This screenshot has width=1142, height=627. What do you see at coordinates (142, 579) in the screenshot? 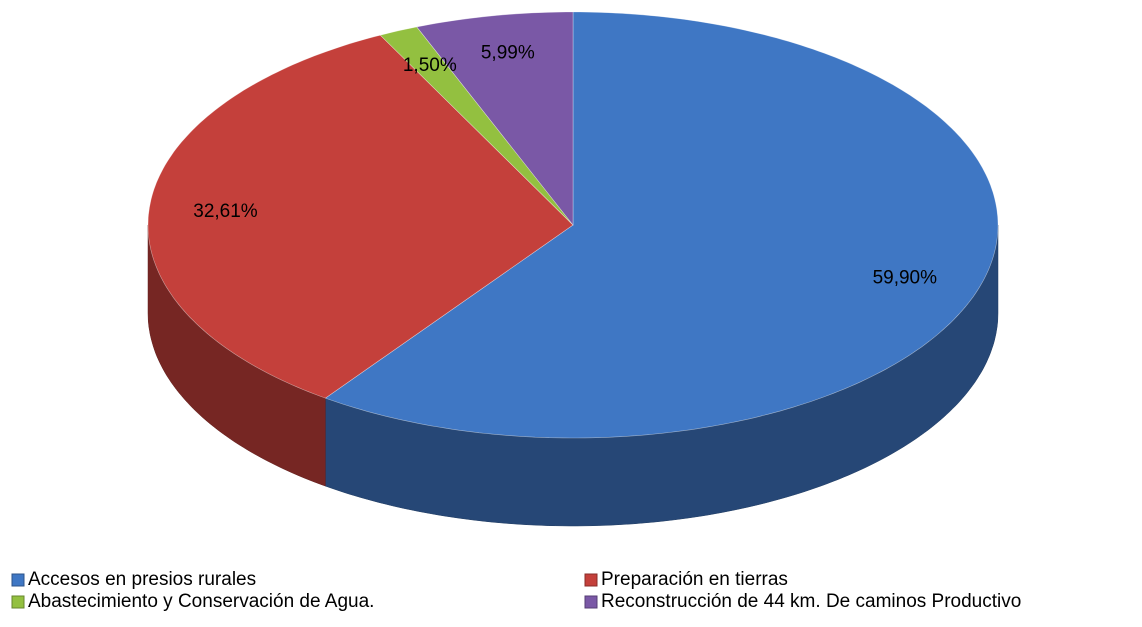
I see `legend-label: Accesos en presios rurales` at bounding box center [142, 579].